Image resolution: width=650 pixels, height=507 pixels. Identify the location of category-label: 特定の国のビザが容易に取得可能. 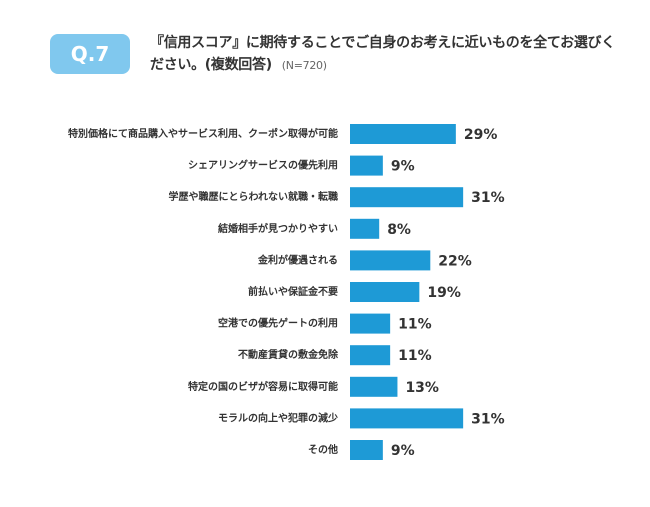
(263, 386).